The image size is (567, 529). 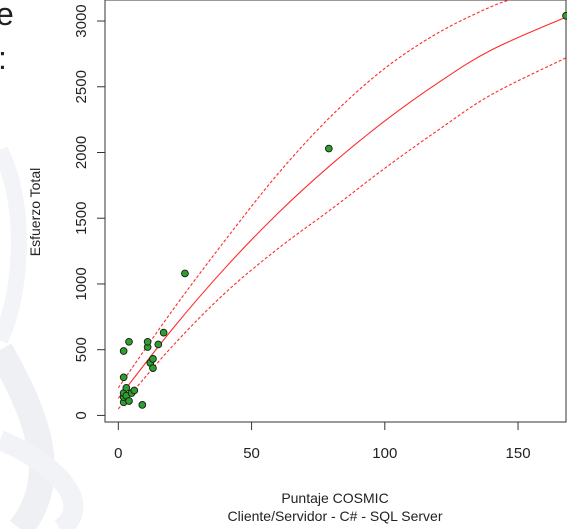 I want to click on y-tick-label: 1500, so click(x=81, y=218).